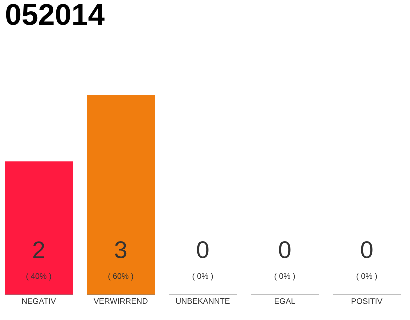 This screenshot has height=320, width=410. Describe the element at coordinates (55, 15) in the screenshot. I see `chart-title: 052014` at that location.